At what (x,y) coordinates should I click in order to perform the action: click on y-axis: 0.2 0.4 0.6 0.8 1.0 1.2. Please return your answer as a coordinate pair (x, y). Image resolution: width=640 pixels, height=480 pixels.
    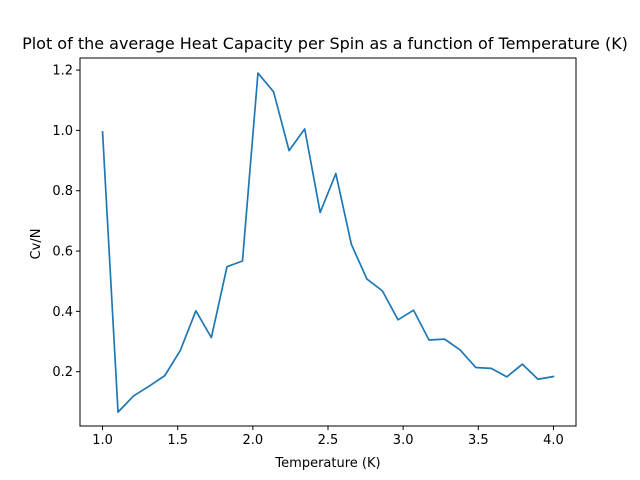
    Looking at the image, I should click on (66, 222).